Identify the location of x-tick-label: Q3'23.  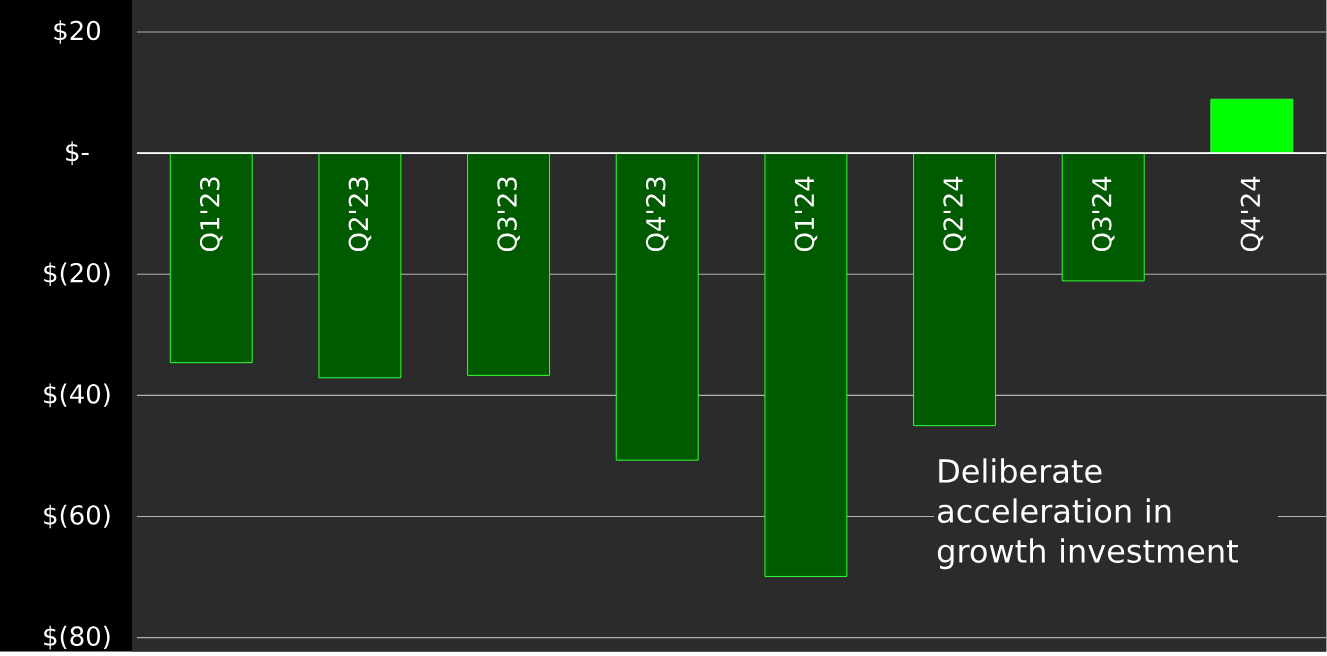
(508, 214).